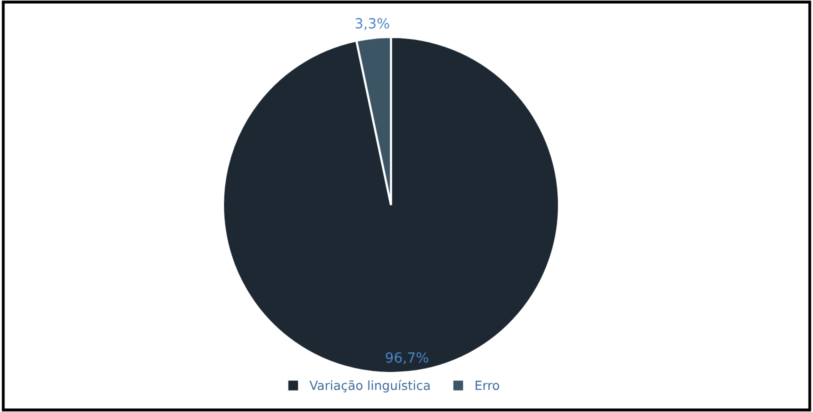 The height and width of the screenshot is (412, 813). I want to click on data-label: 3,3%, so click(373, 24).